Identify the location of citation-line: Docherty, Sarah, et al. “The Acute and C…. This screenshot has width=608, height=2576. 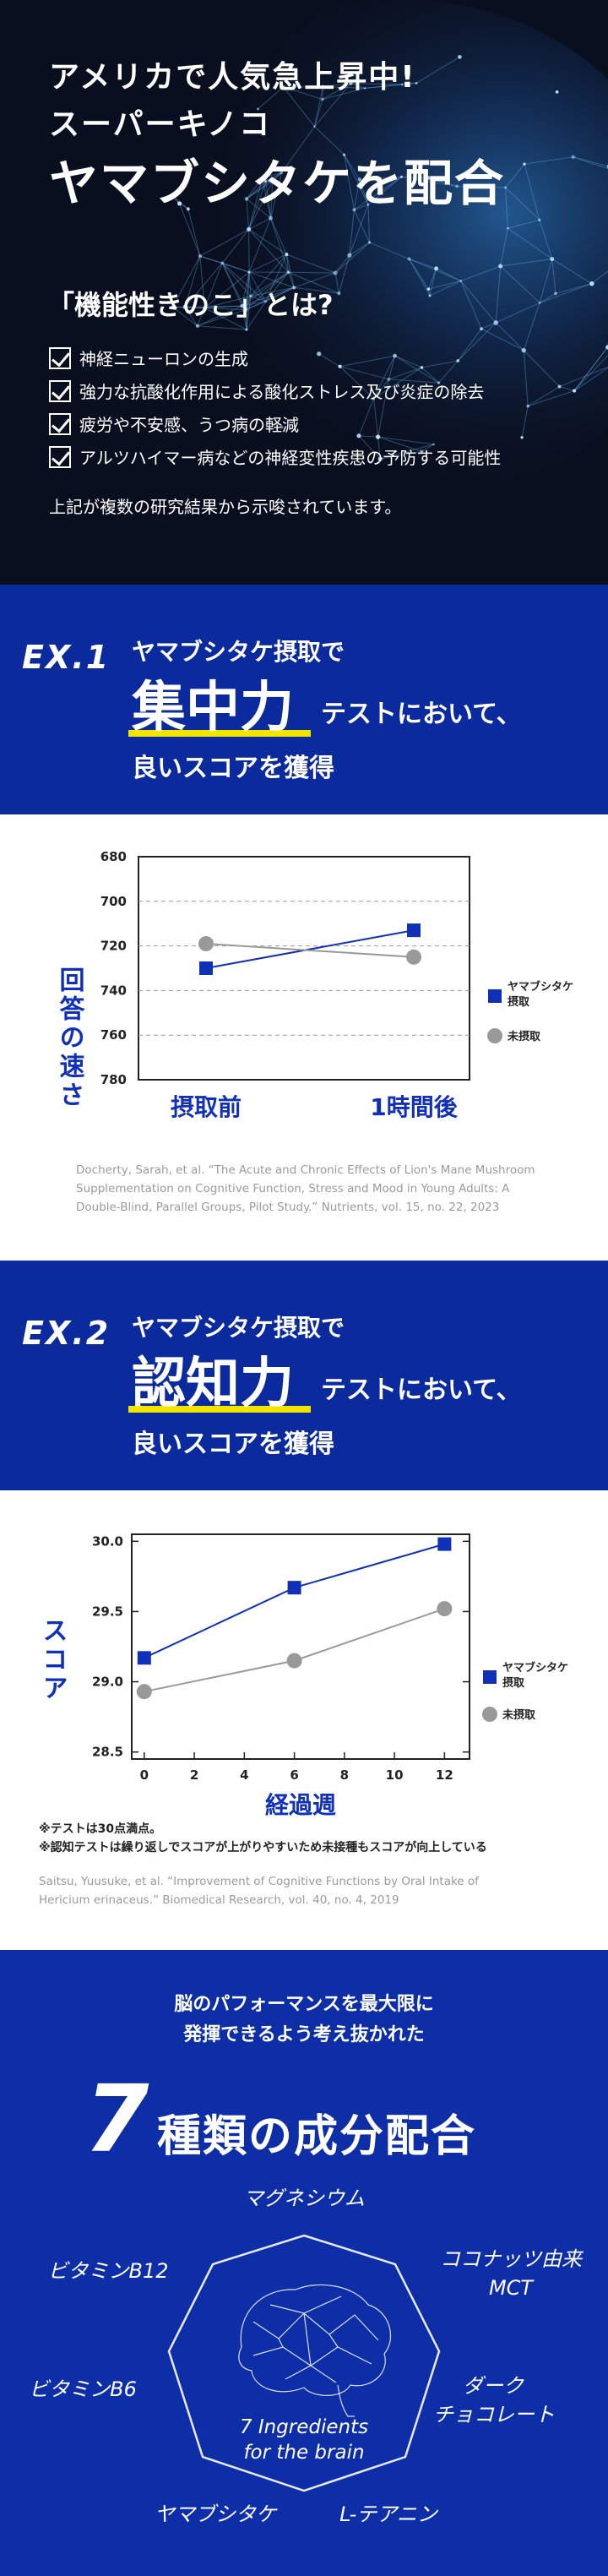
(329, 1170).